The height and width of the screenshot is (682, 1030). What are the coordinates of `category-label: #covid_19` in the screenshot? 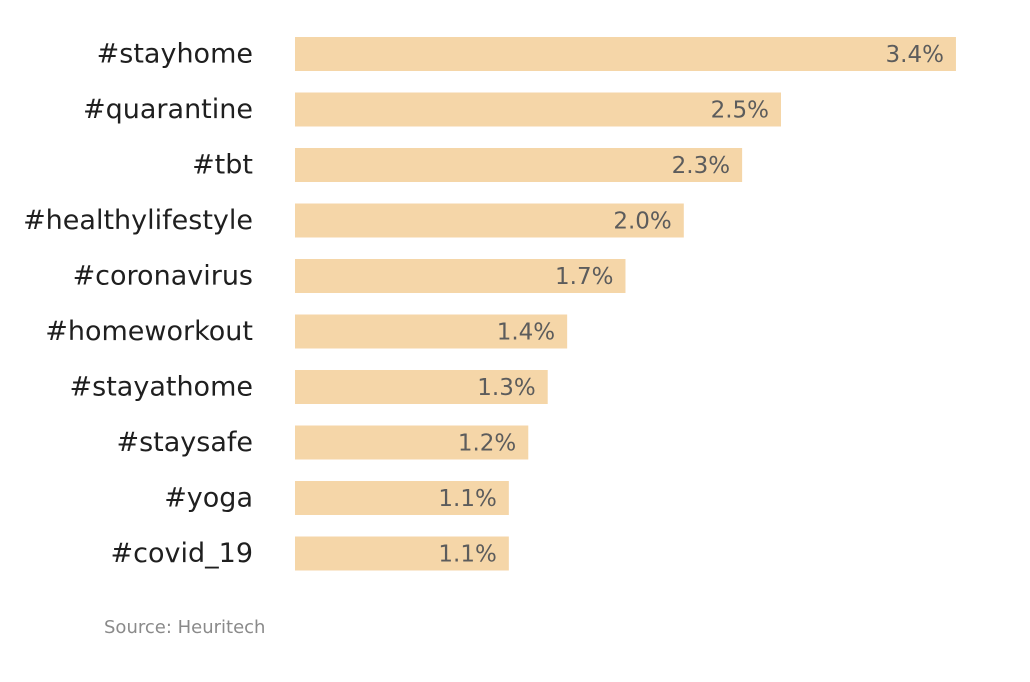 It's located at (182, 553).